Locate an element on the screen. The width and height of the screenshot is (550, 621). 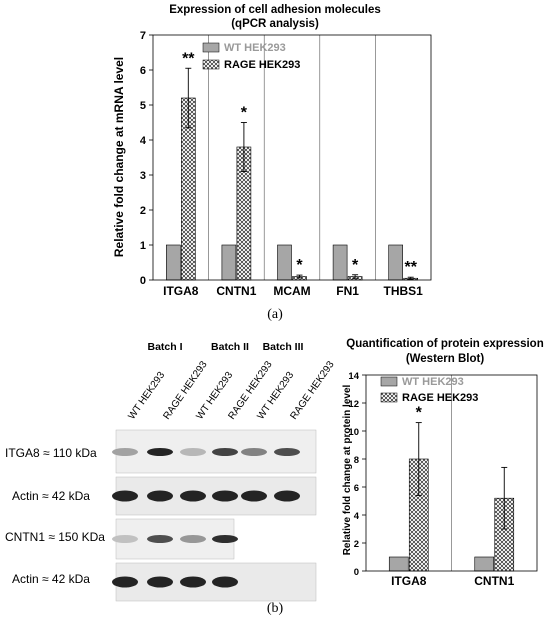
blot-row-label-cntn1: CNTN1 ≈ 150 KDa is located at coordinates (55, 537).